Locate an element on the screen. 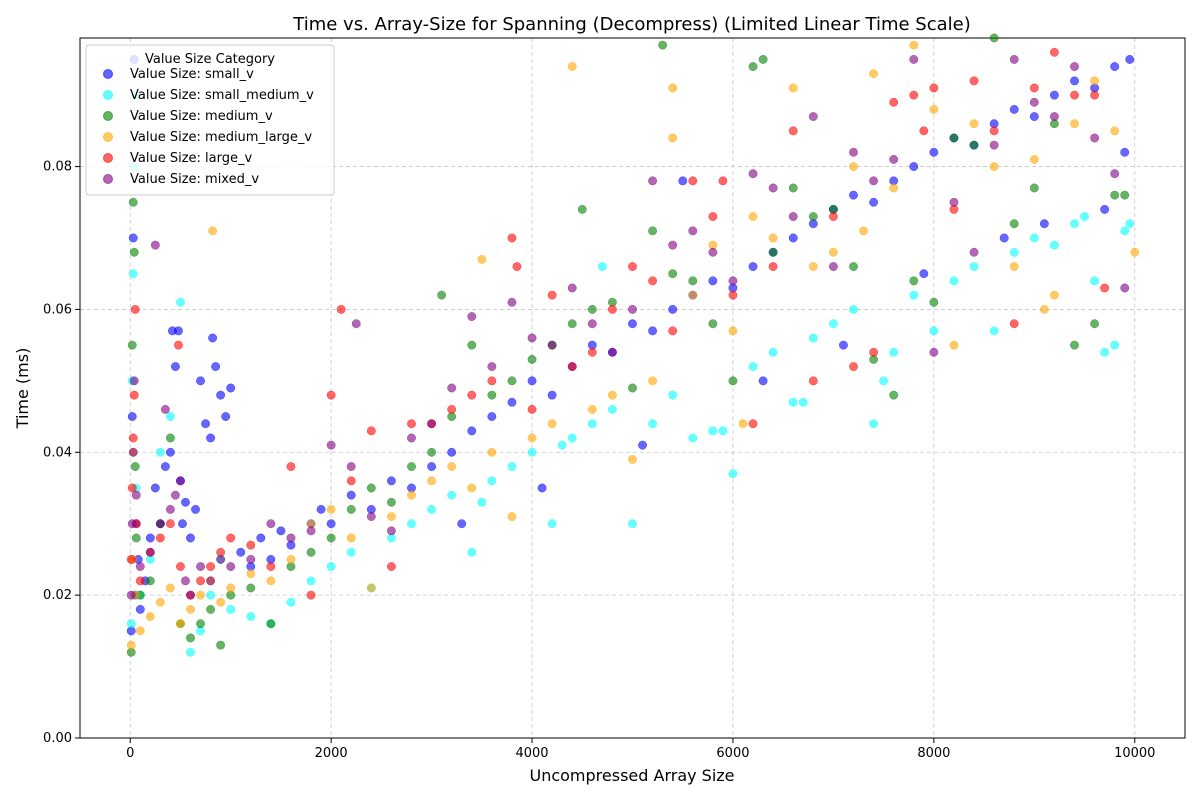  legend-label: Value Size: small_v is located at coordinates (192, 74).